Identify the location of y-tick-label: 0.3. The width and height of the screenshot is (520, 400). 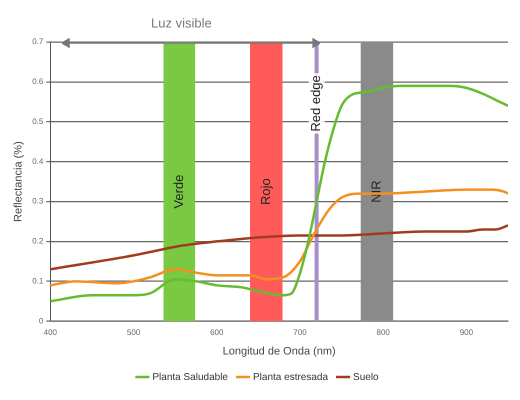
(38, 201).